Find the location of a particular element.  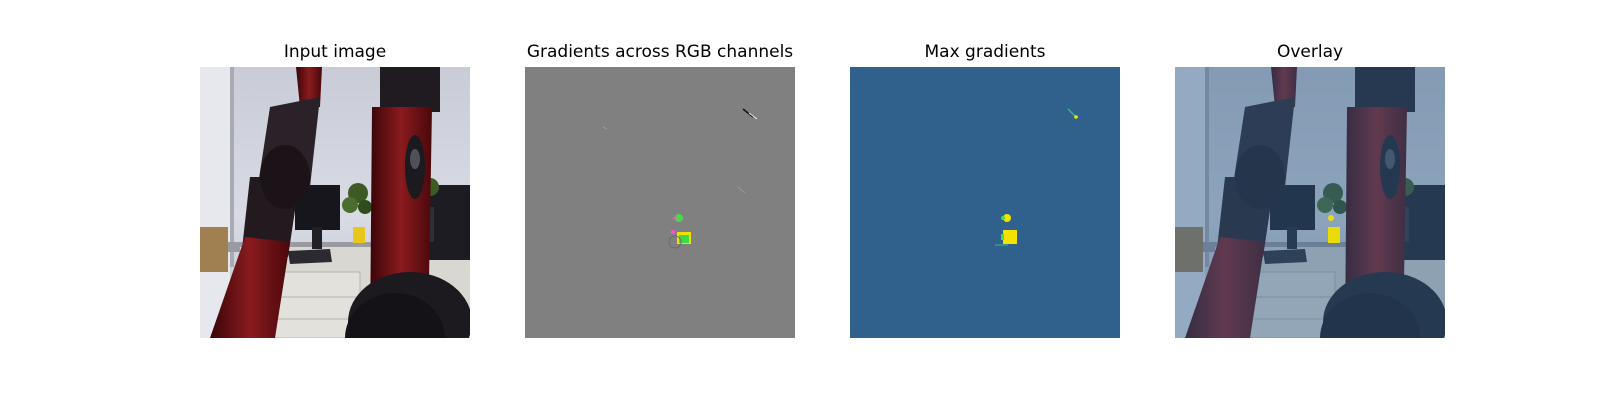

gradient-map is located at coordinates (660, 202).